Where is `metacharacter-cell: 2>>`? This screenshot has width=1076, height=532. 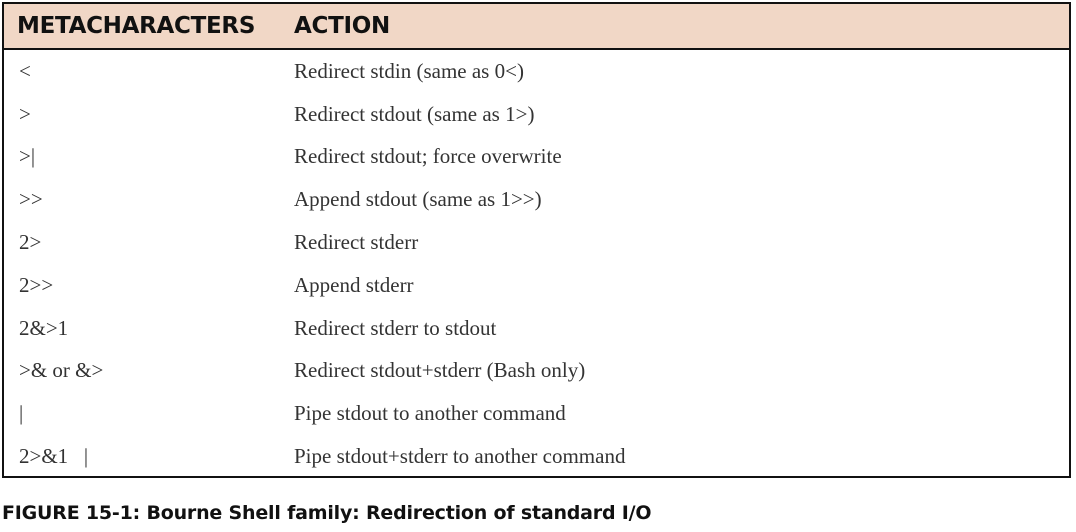
metacharacter-cell: 2>> is located at coordinates (36, 284).